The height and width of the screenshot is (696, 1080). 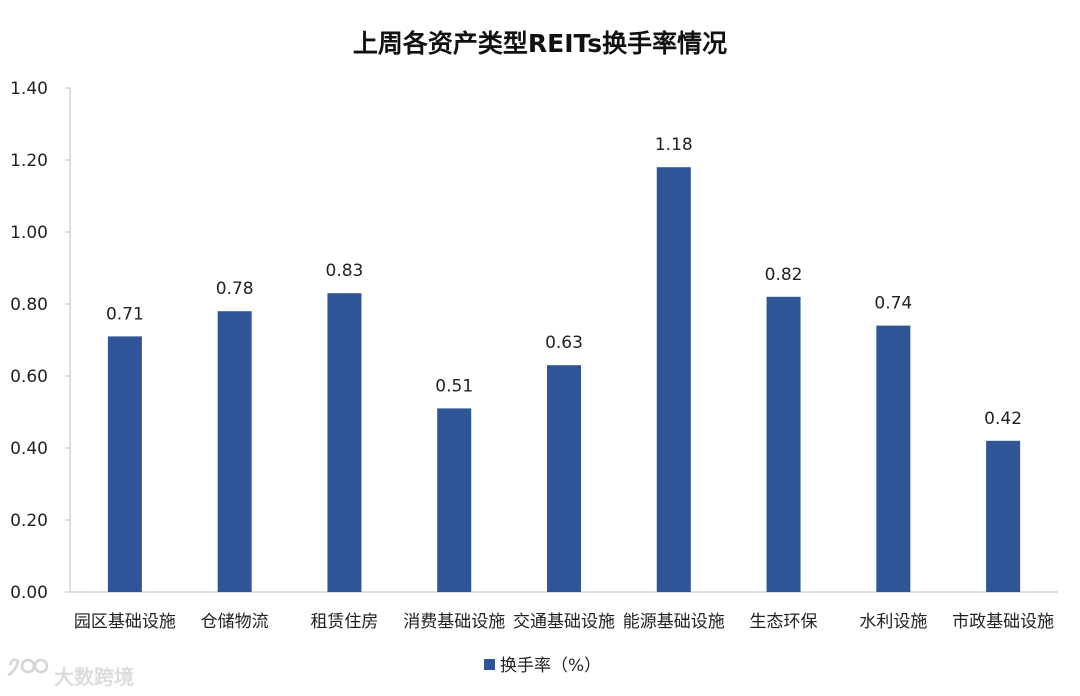 I want to click on x-tick-label: 水利设施, so click(x=893, y=622).